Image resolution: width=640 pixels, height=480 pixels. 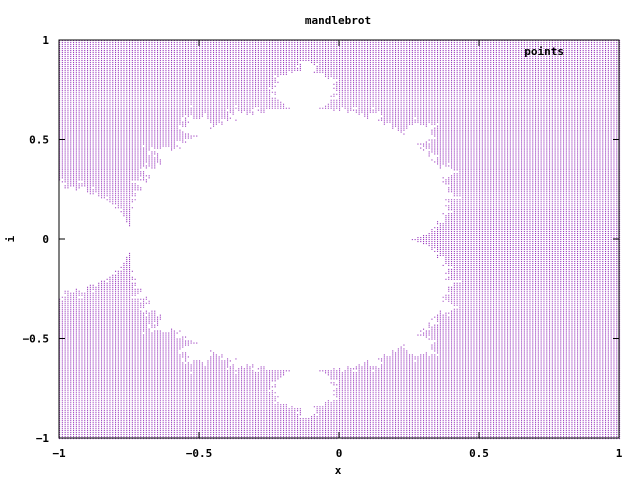 I want to click on y-tick-label: −1, so click(x=43, y=438).